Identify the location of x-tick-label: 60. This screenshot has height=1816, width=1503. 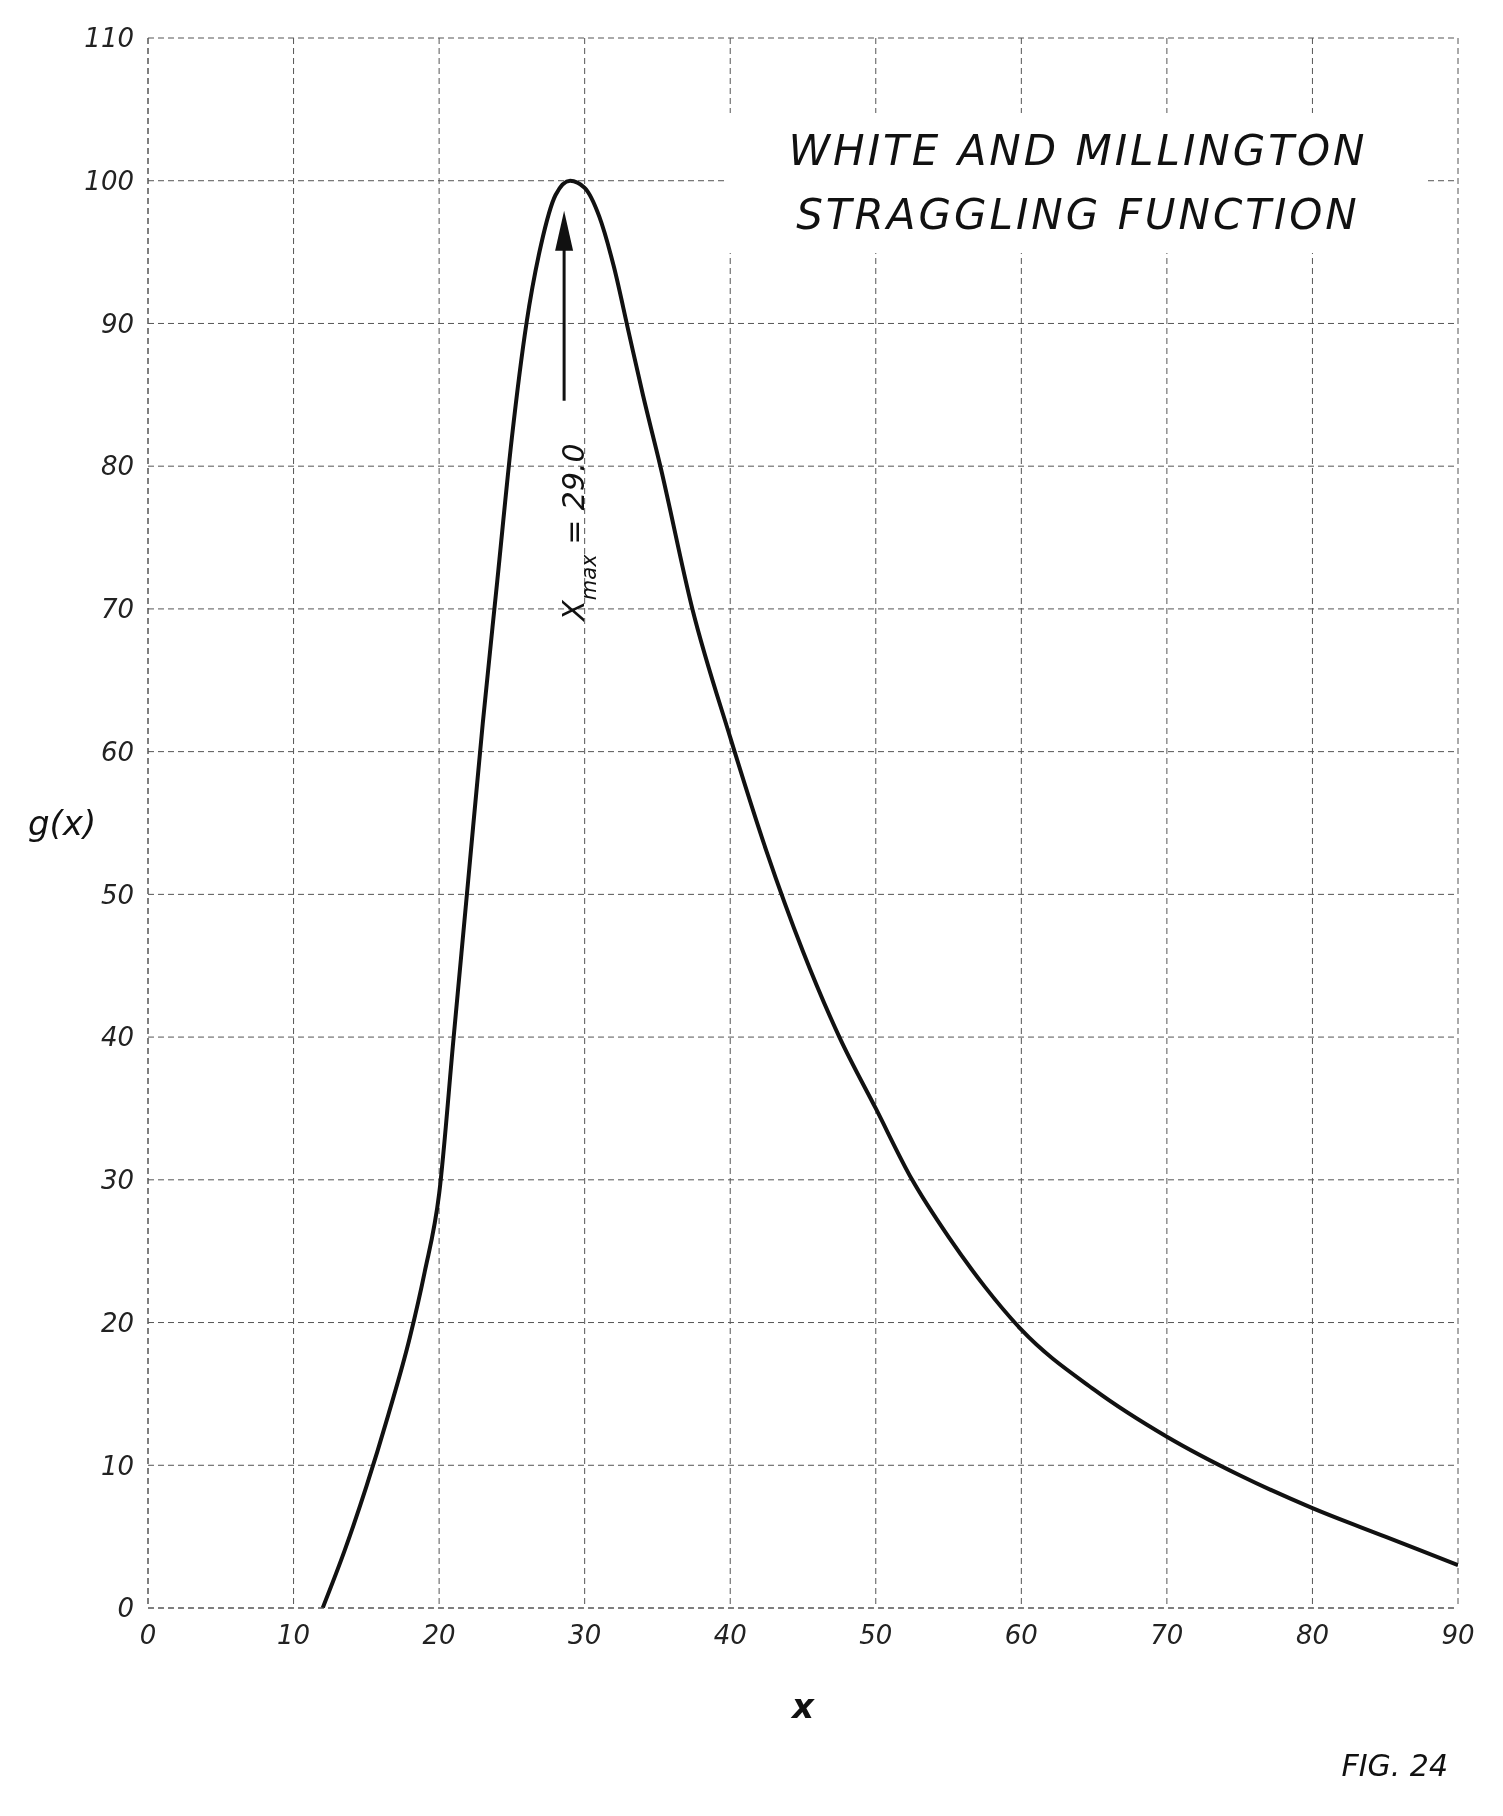
(1021, 1635).